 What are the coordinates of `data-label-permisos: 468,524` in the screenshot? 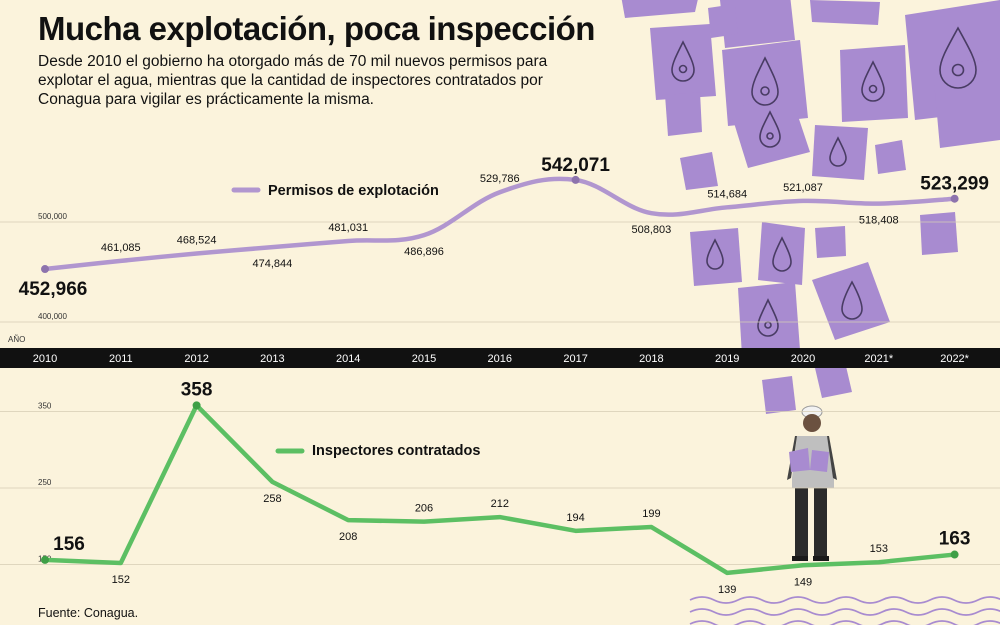 It's located at (197, 240).